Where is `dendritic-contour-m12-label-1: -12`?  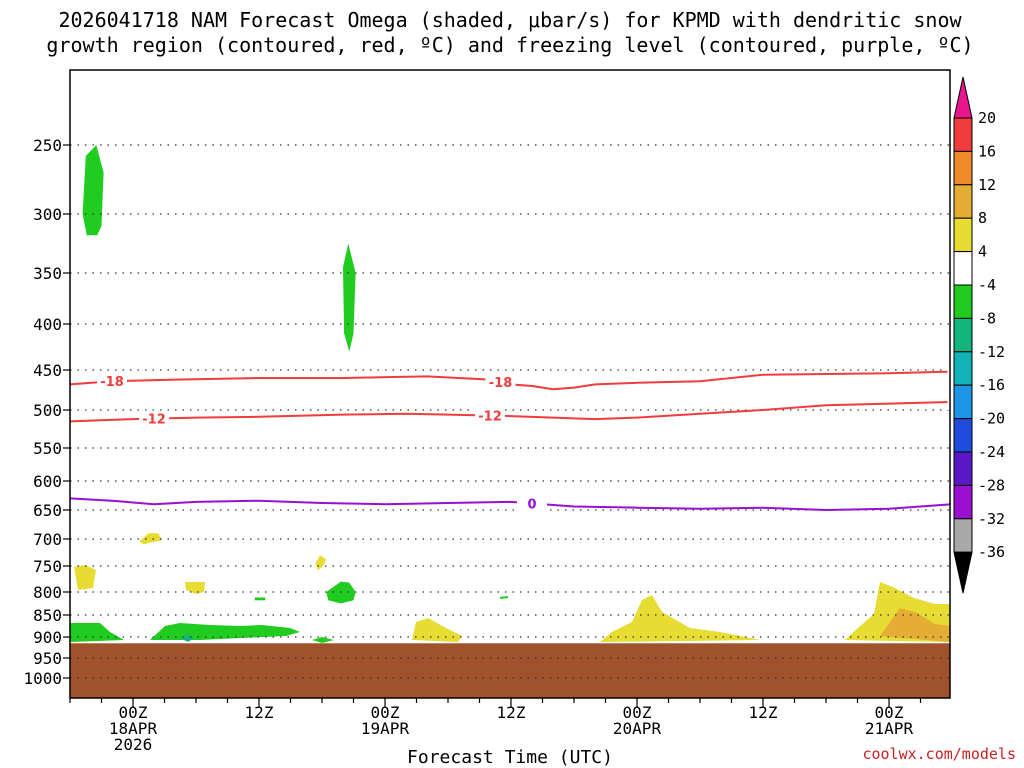
dendritic-contour-m12-label-1: -12 is located at coordinates (490, 417).